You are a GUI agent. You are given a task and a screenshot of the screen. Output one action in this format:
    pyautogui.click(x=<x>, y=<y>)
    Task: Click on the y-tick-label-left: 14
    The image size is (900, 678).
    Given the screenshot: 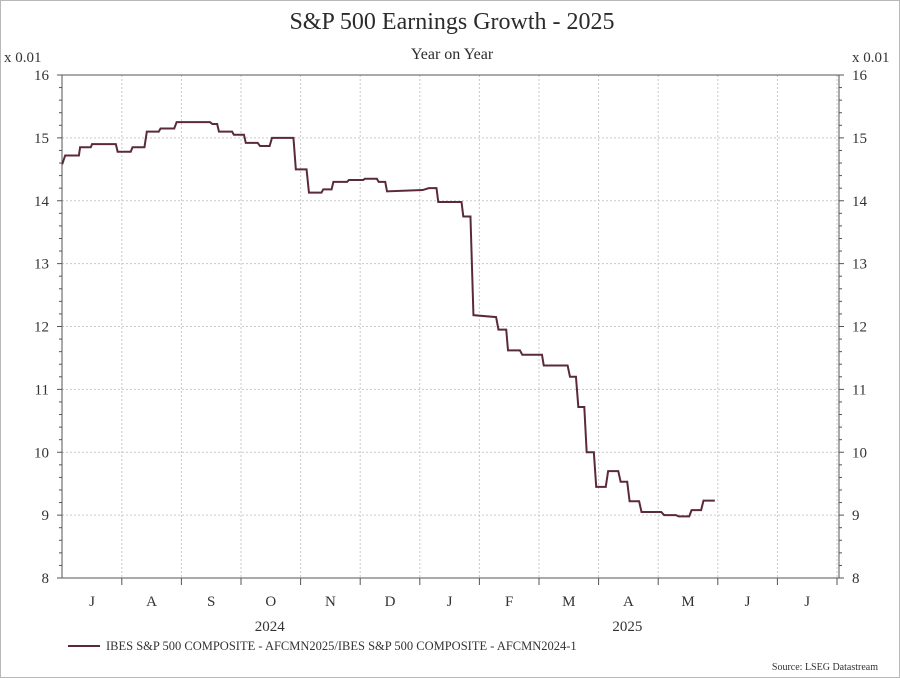 What is the action you would take?
    pyautogui.click(x=42, y=202)
    